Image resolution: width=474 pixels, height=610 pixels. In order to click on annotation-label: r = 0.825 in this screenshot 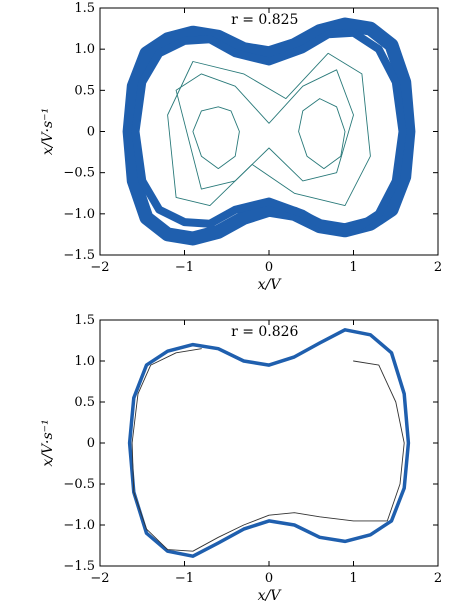, I will do `click(264, 20)`.